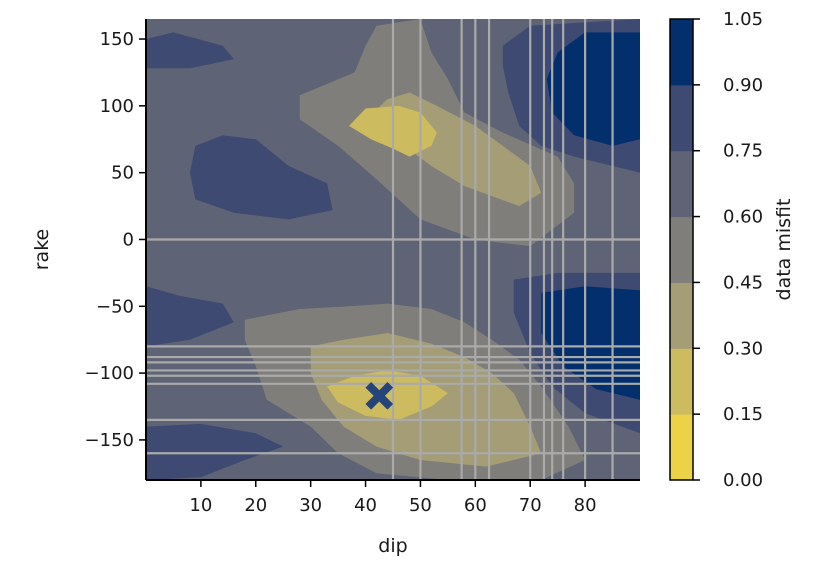 This screenshot has width=826, height=588. I want to click on y-axis-title: rake, so click(42, 249).